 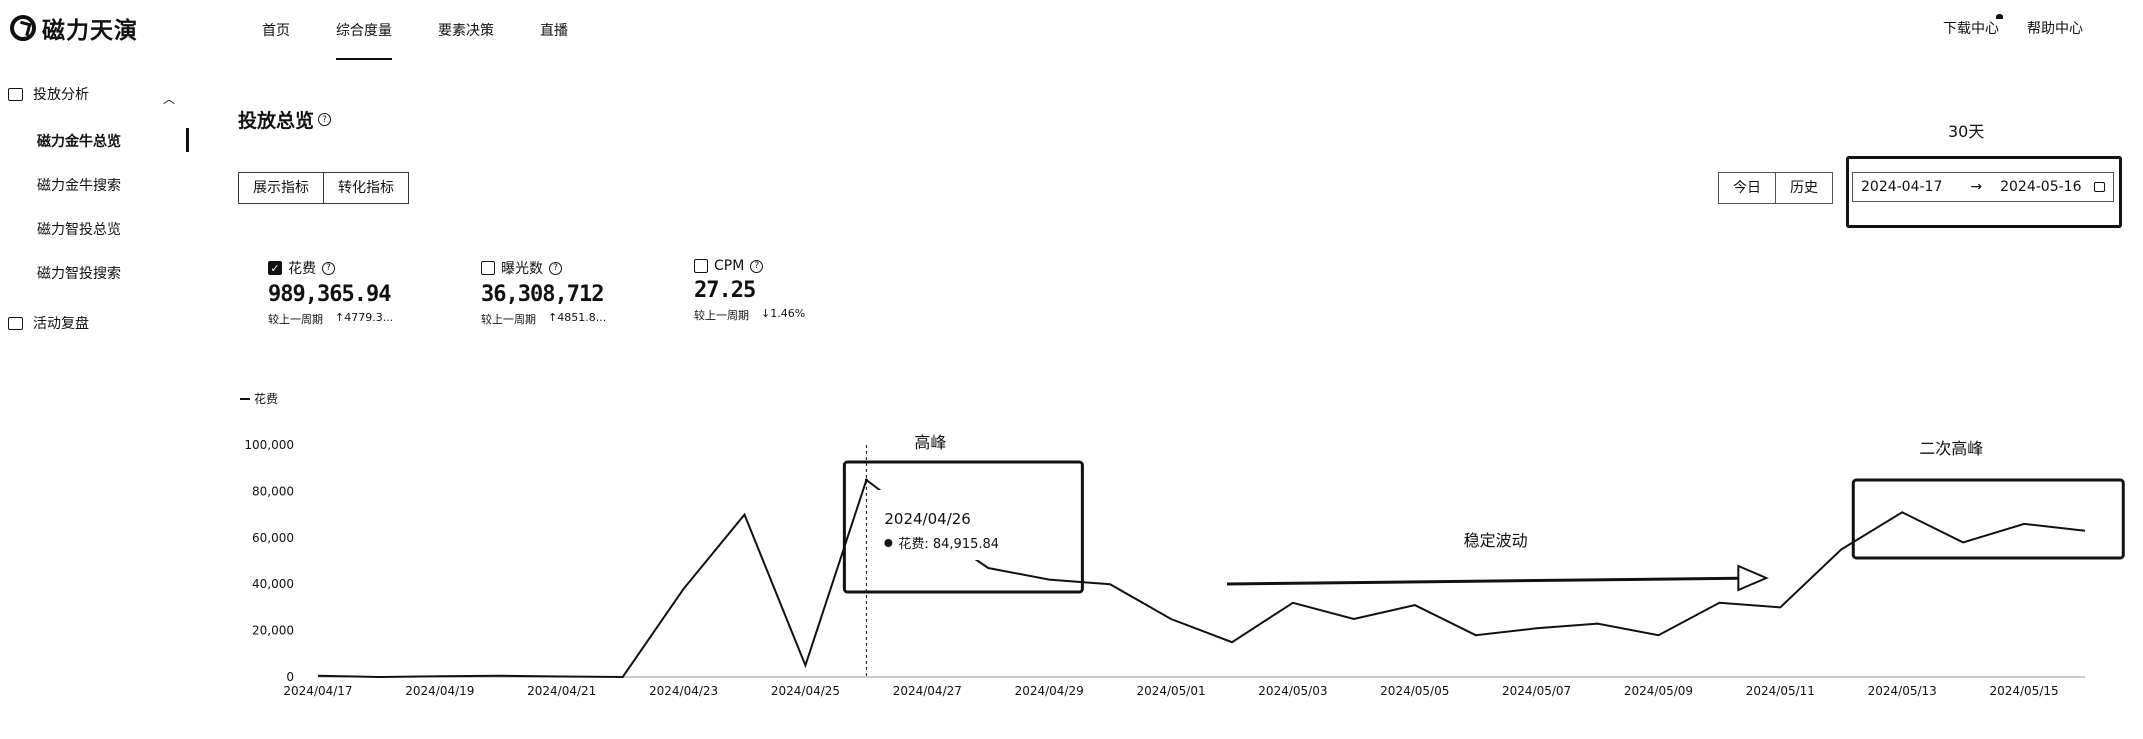 I want to click on x-tick-label: 2024/05/13, so click(x=1902, y=691).